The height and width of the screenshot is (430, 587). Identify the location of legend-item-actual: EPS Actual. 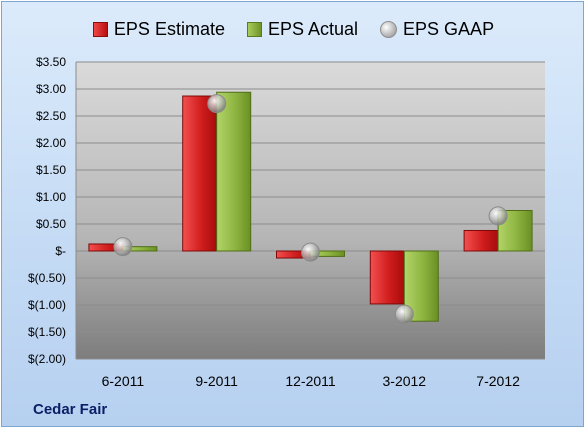
(302, 29).